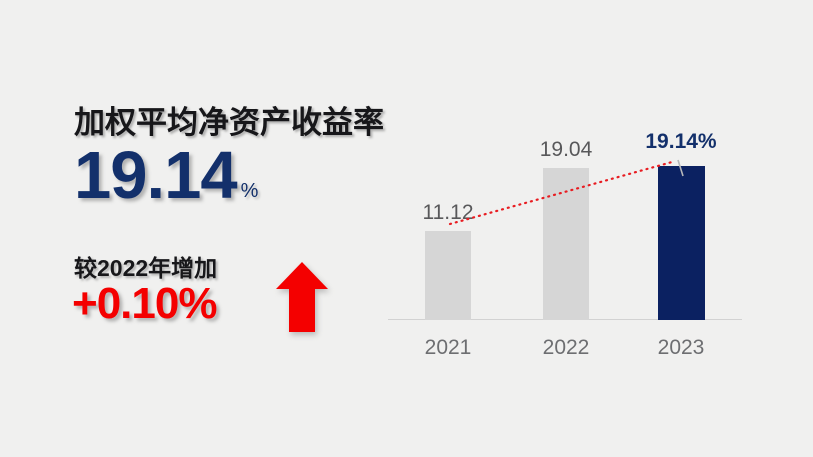  What do you see at coordinates (156, 175) in the screenshot?
I see `kpi-primary-value: 19.14` at bounding box center [156, 175].